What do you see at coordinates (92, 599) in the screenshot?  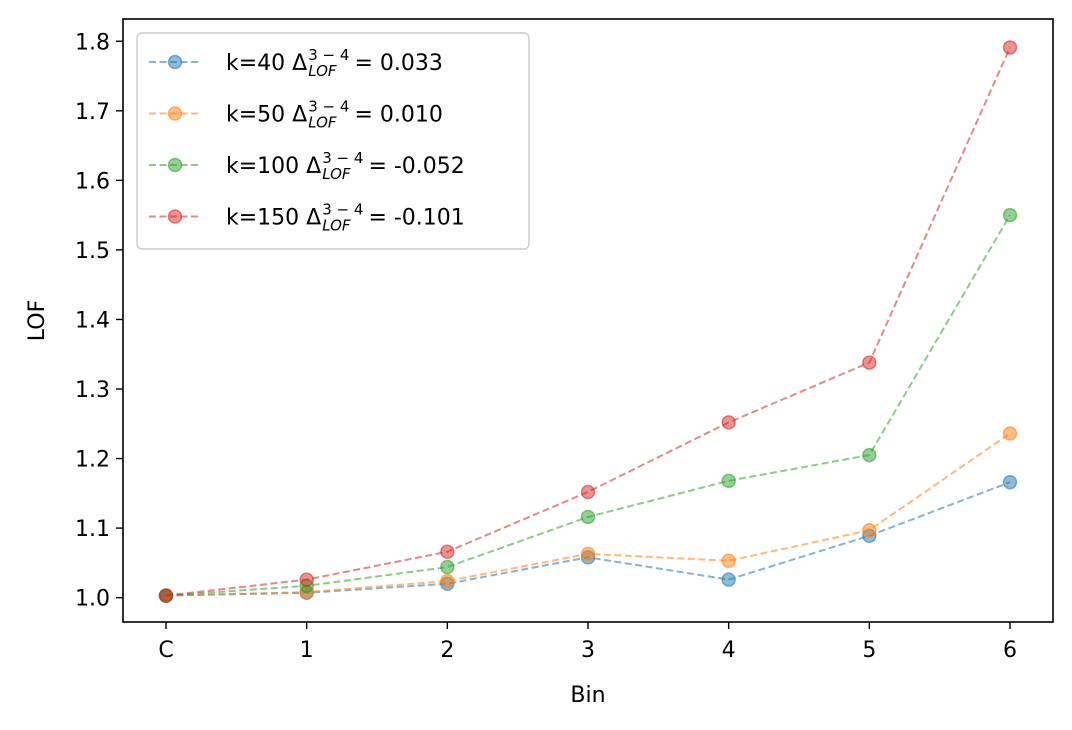 I see `y-tick-label: 1.0` at bounding box center [92, 599].